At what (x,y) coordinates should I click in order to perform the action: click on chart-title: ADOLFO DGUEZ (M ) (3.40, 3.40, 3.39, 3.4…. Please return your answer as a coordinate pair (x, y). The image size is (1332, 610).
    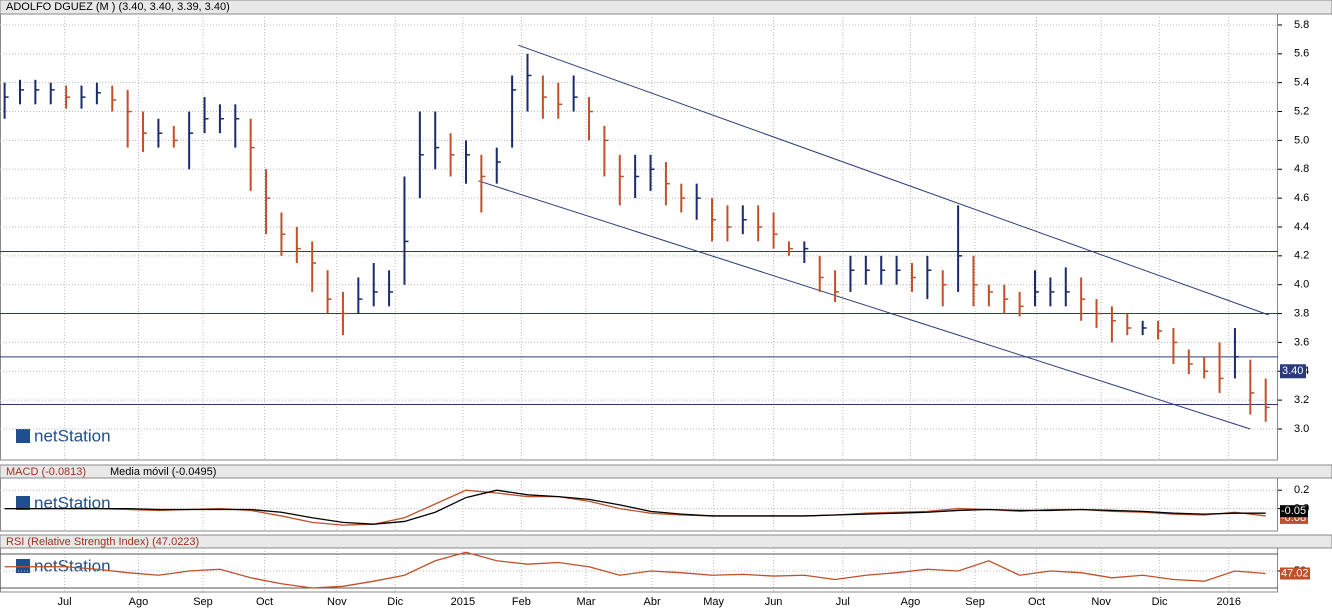
    Looking at the image, I should click on (118, 7).